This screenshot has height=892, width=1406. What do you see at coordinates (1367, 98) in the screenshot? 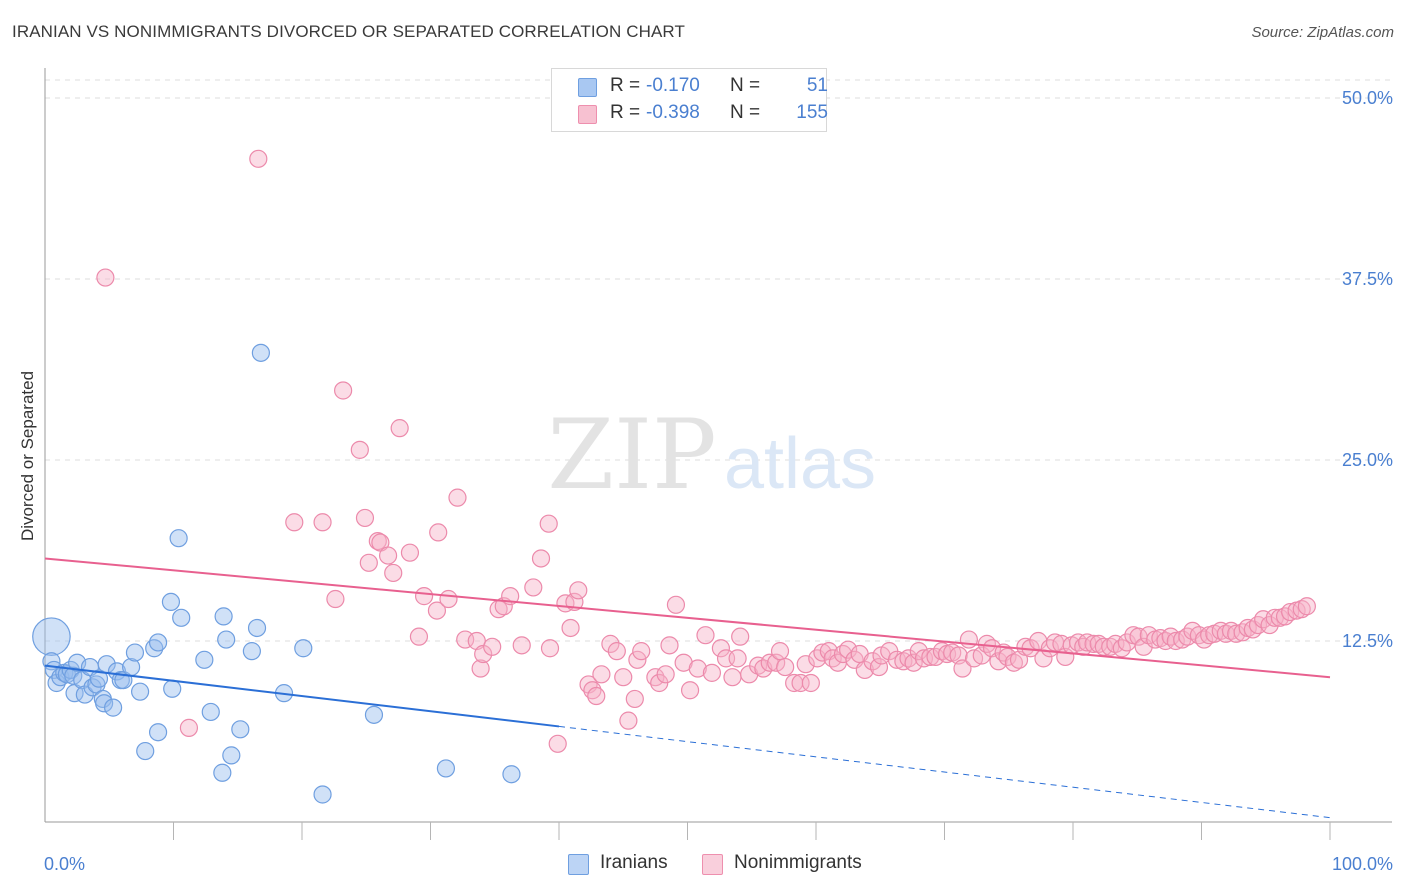
I see `y-tick-label: 50.0%` at bounding box center [1367, 98].